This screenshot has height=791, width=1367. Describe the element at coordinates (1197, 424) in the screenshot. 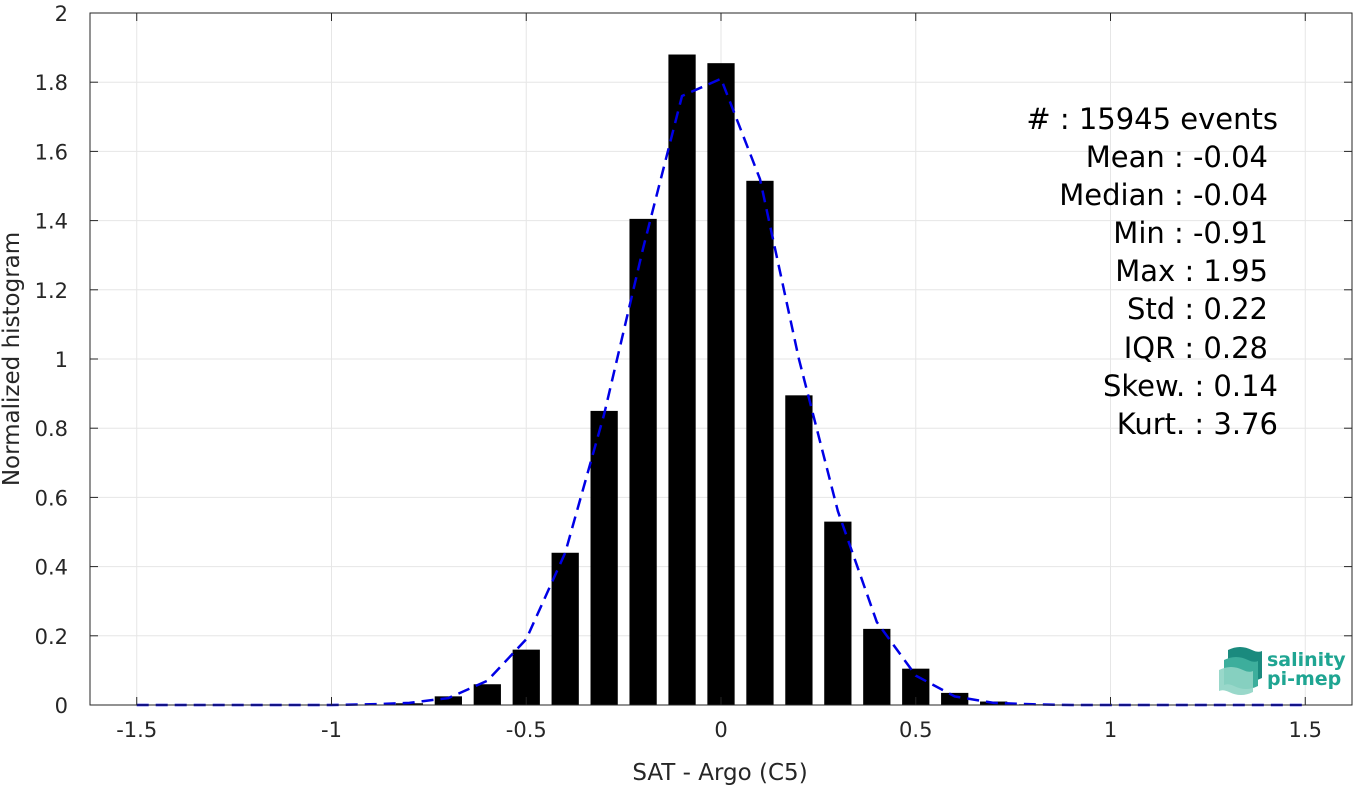

I see `stats-kurt: Kurt. : 3.76` at that location.